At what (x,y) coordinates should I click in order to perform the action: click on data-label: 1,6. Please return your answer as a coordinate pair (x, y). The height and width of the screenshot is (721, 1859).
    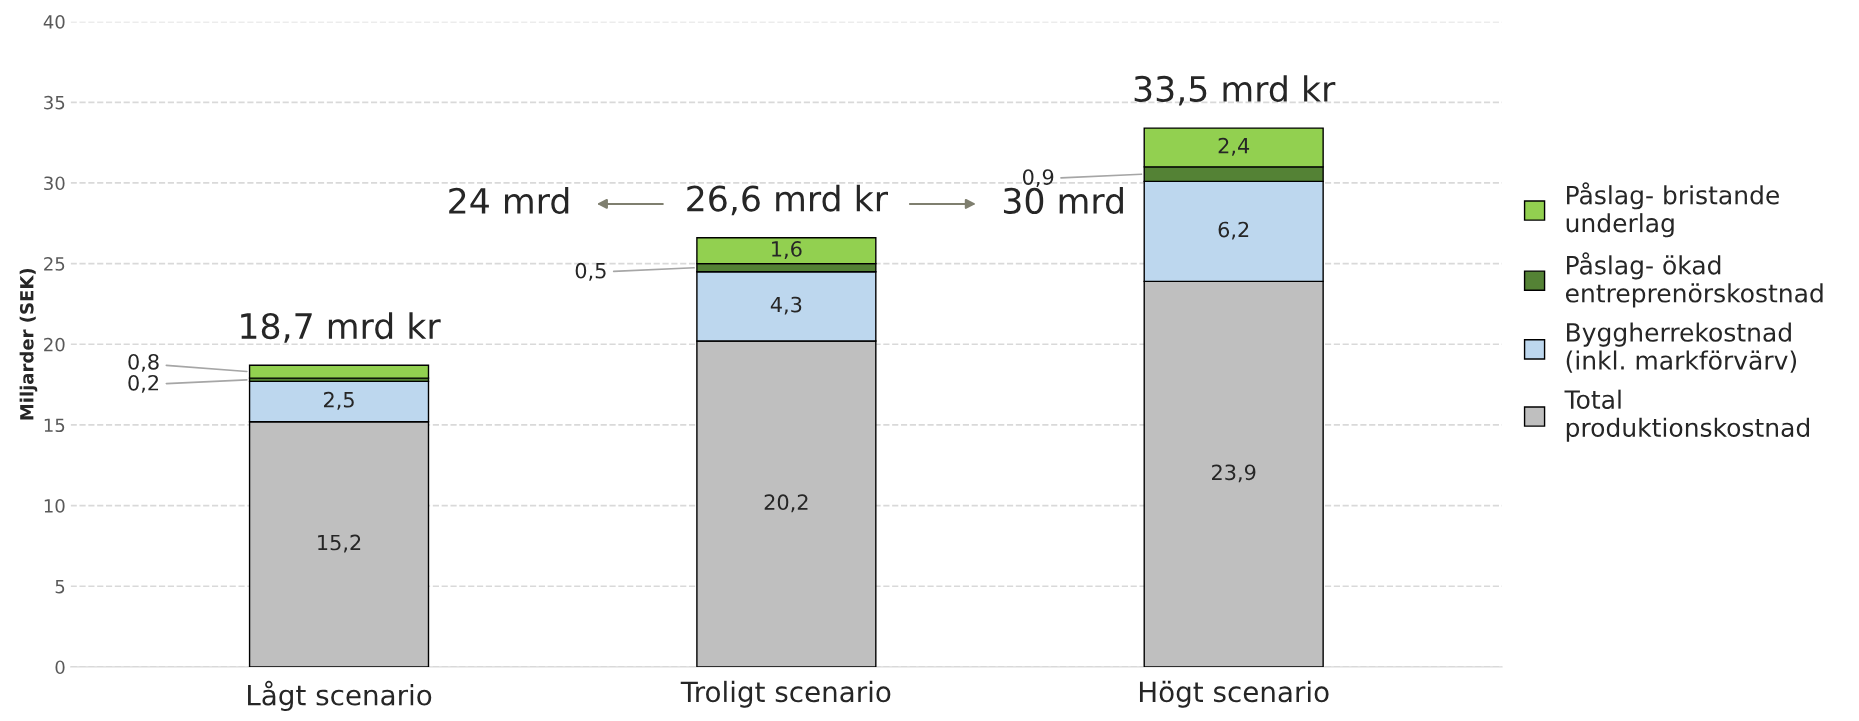
    Looking at the image, I should click on (787, 250).